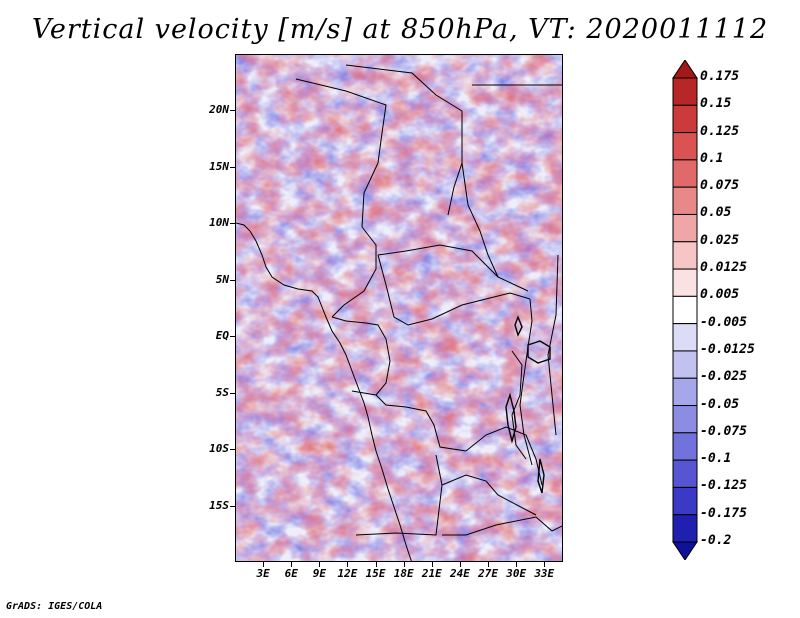  I want to click on lakes, so click(528, 404).